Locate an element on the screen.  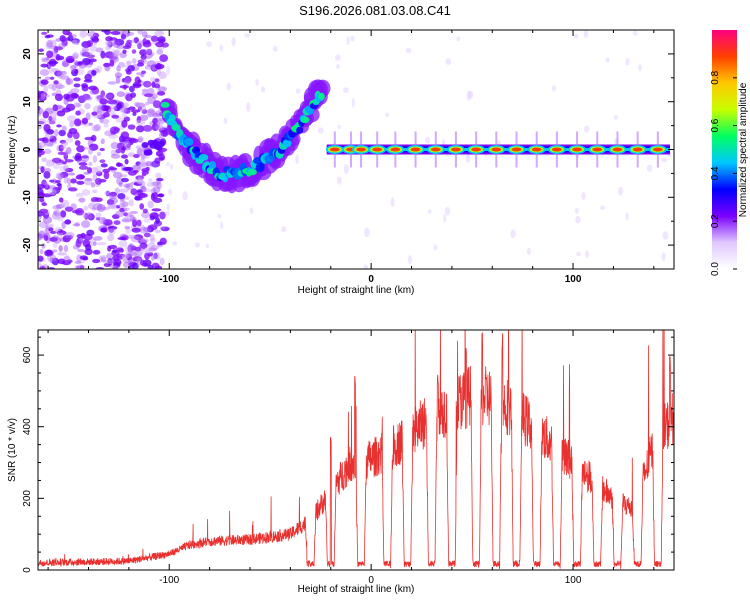
tone-curve-blob is located at coordinates (203, 157).